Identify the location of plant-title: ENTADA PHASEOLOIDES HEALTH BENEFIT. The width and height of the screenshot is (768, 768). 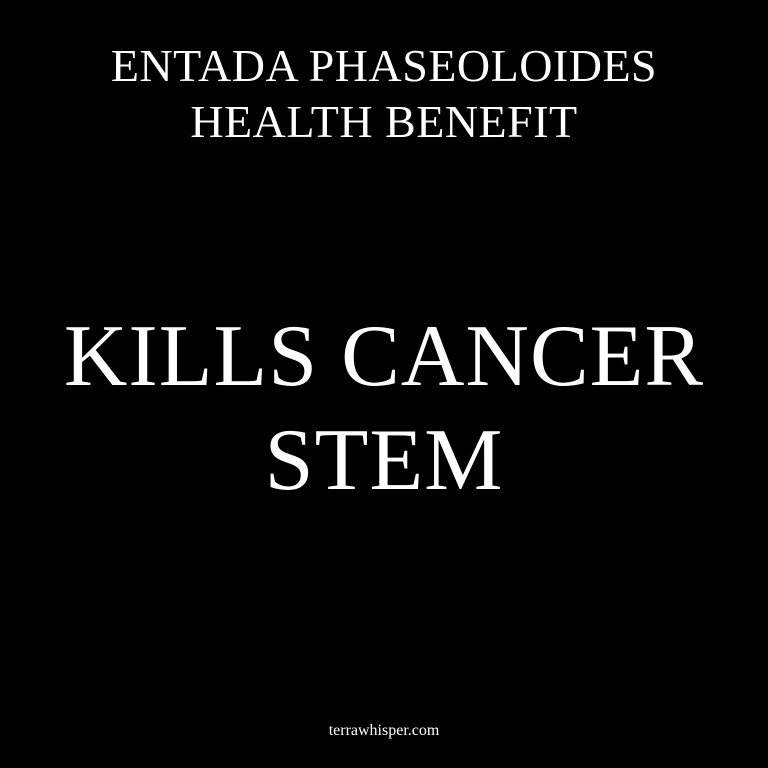
(384, 94).